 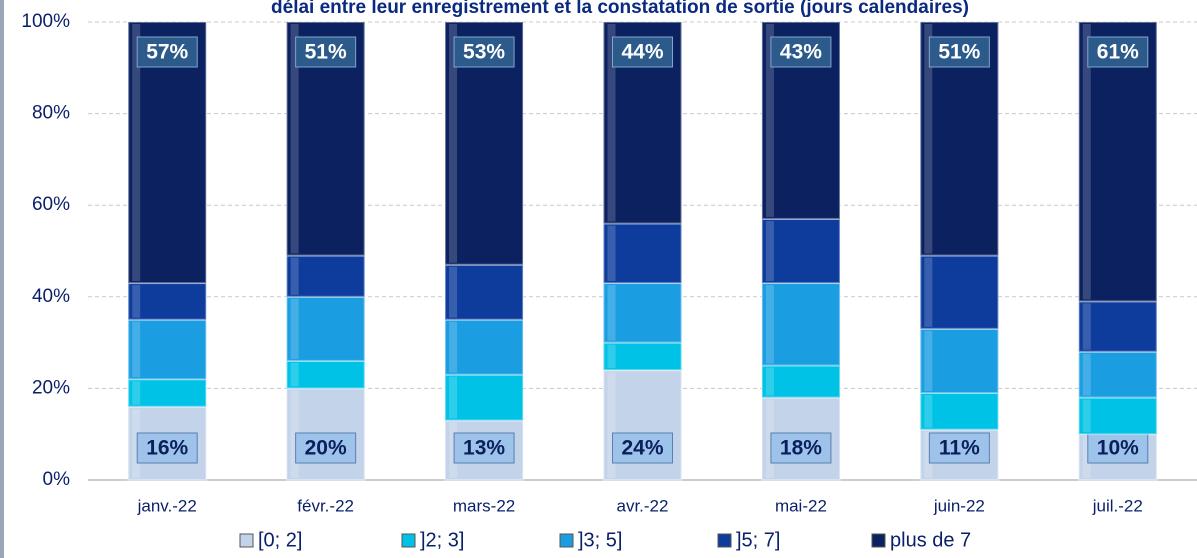 I want to click on x-tick-label: avr.-22, so click(x=643, y=505).